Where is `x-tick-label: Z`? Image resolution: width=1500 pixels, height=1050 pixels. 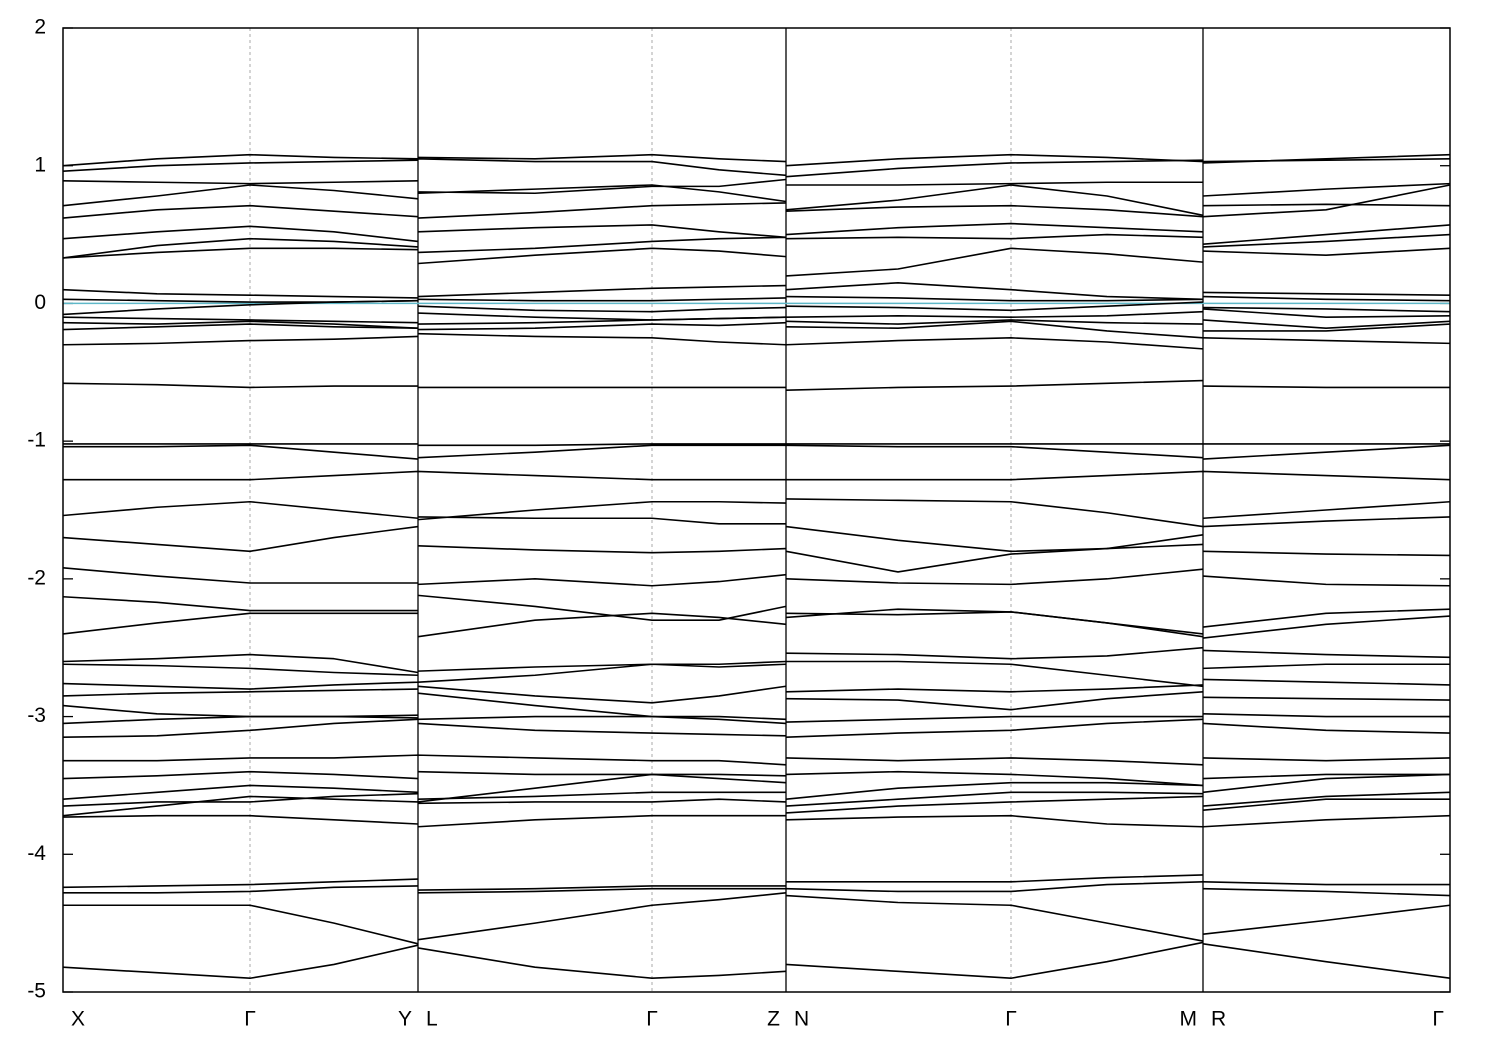
x-tick-label: Z is located at coordinates (773, 1019).